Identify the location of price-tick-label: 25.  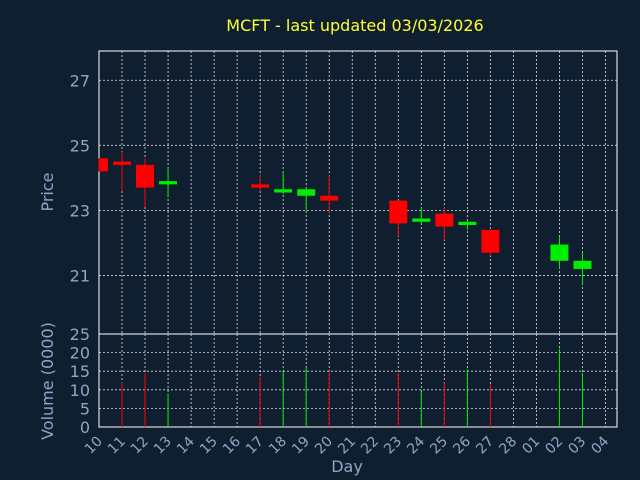
(80, 145).